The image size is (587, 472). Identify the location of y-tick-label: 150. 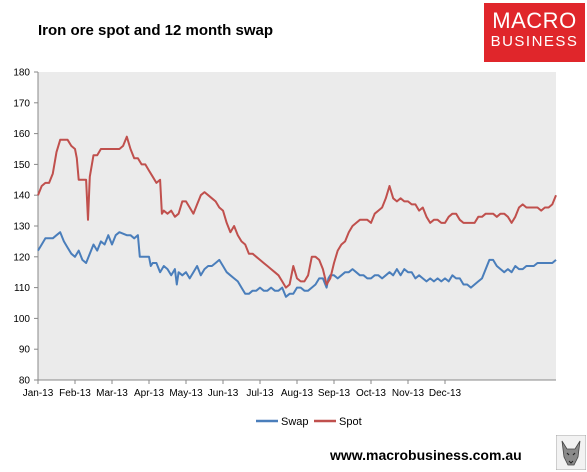
(21, 165).